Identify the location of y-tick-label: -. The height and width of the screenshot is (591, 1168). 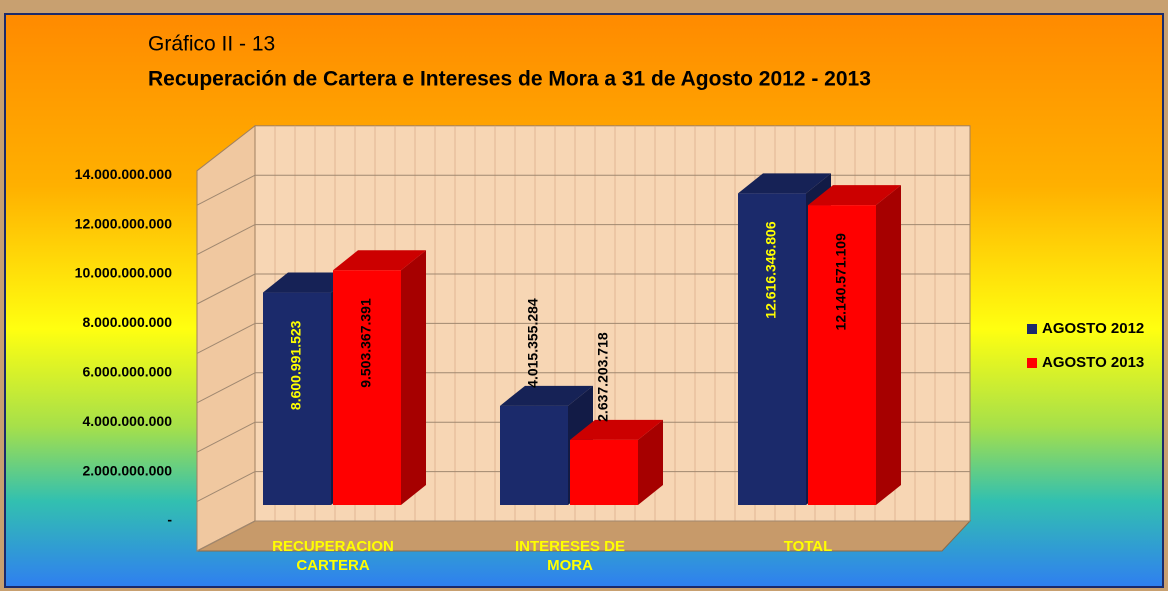
(169, 520).